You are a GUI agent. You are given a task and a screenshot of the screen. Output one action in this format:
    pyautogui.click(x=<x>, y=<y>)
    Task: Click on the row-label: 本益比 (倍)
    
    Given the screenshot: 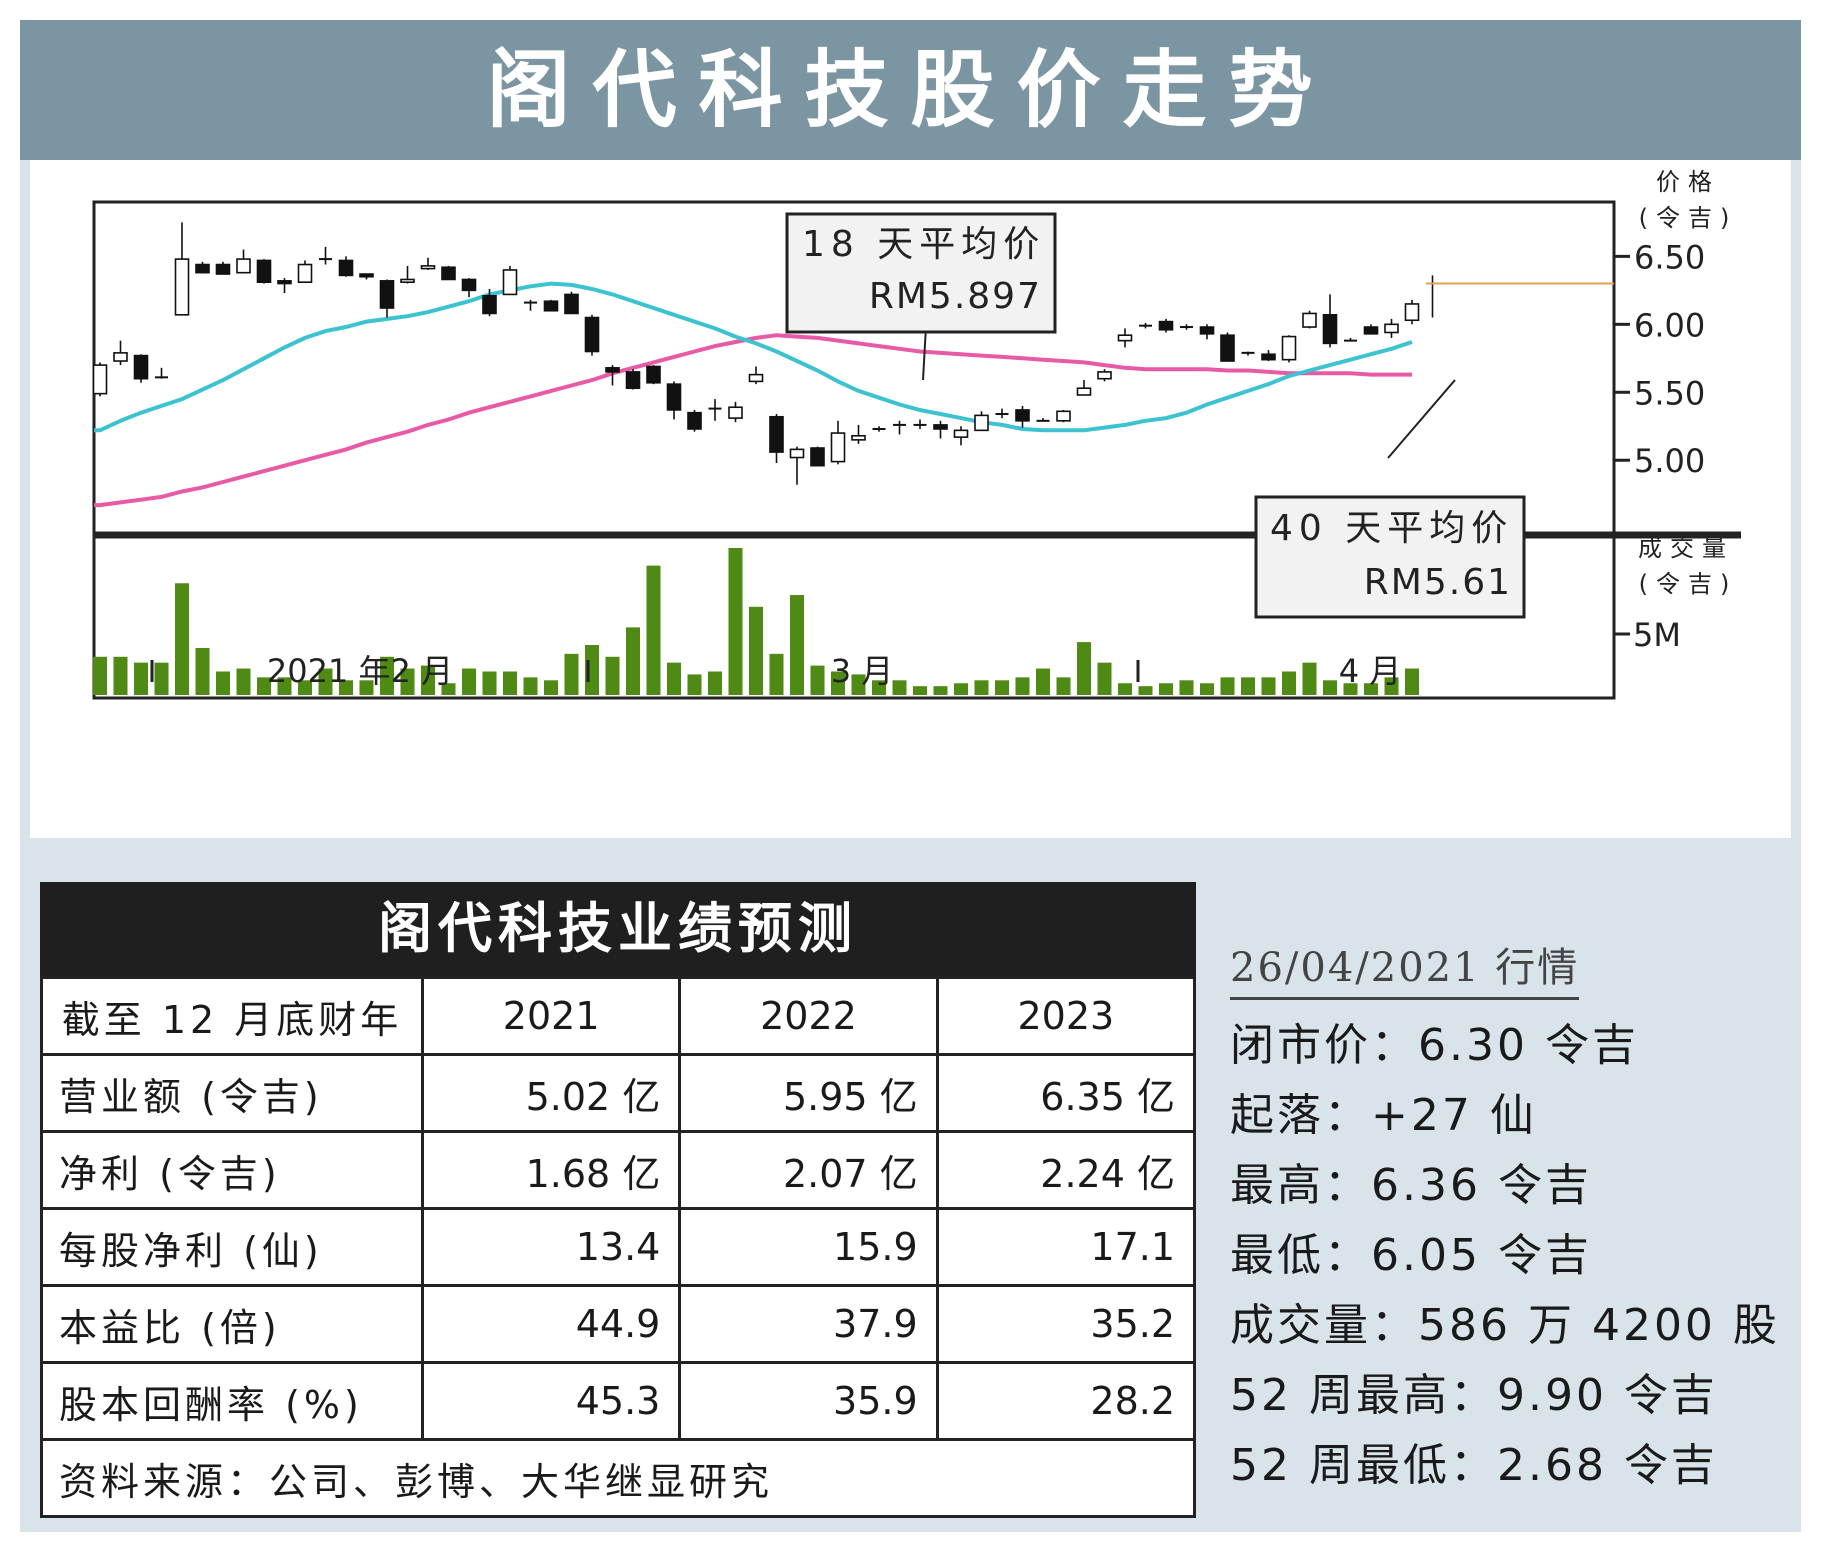 What is the action you would take?
    pyautogui.click(x=232, y=1324)
    